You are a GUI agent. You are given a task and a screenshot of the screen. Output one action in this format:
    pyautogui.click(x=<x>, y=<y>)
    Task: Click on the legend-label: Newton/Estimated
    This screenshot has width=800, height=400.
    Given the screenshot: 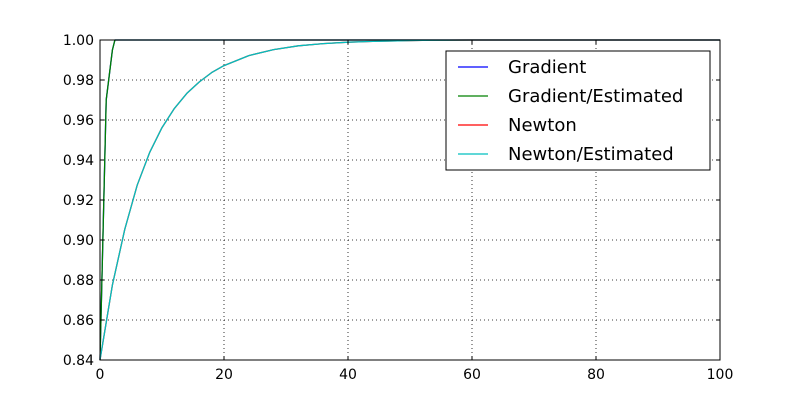 What is the action you would take?
    pyautogui.click(x=591, y=154)
    